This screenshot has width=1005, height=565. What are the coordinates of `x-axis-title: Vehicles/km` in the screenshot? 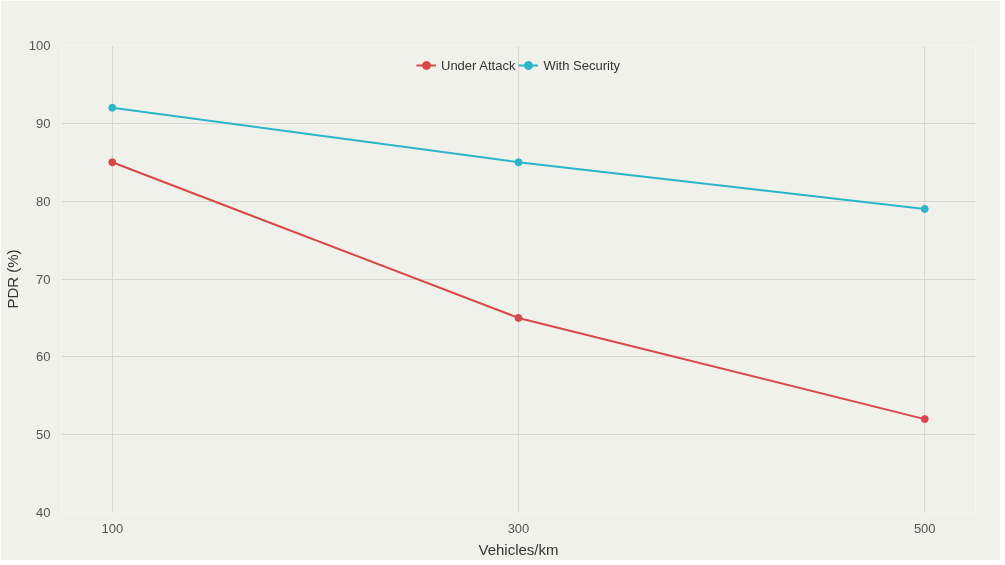 It's located at (518, 549).